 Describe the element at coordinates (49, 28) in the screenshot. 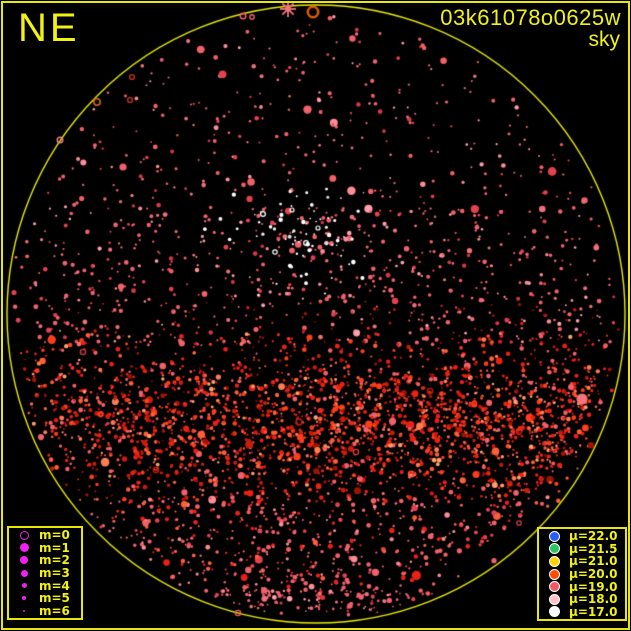

I see `ne-orientation-label: NE` at that location.